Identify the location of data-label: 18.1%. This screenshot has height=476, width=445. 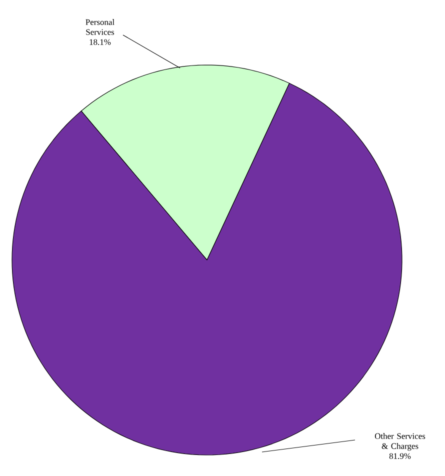
(100, 42).